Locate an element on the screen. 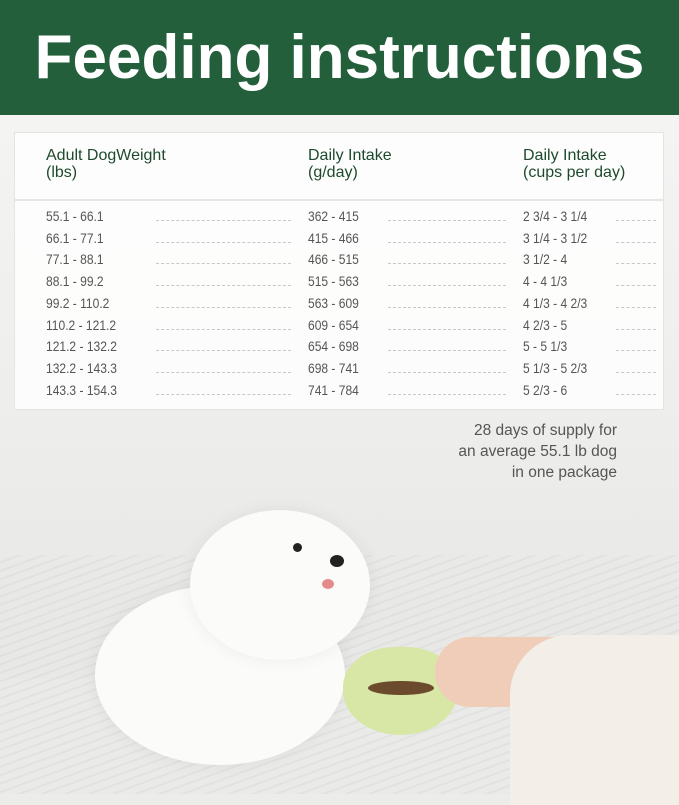 The height and width of the screenshot is (805, 679). table-row: 110.2 - 121.2 609 - 654 4 2/3 - 5 is located at coordinates (339, 328).